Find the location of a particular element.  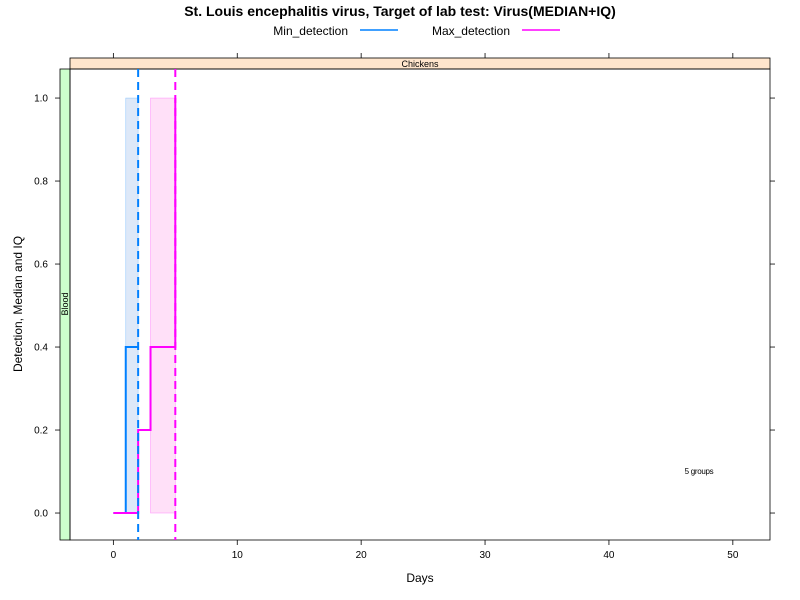

x-tick-label-0: 0 is located at coordinates (114, 555).